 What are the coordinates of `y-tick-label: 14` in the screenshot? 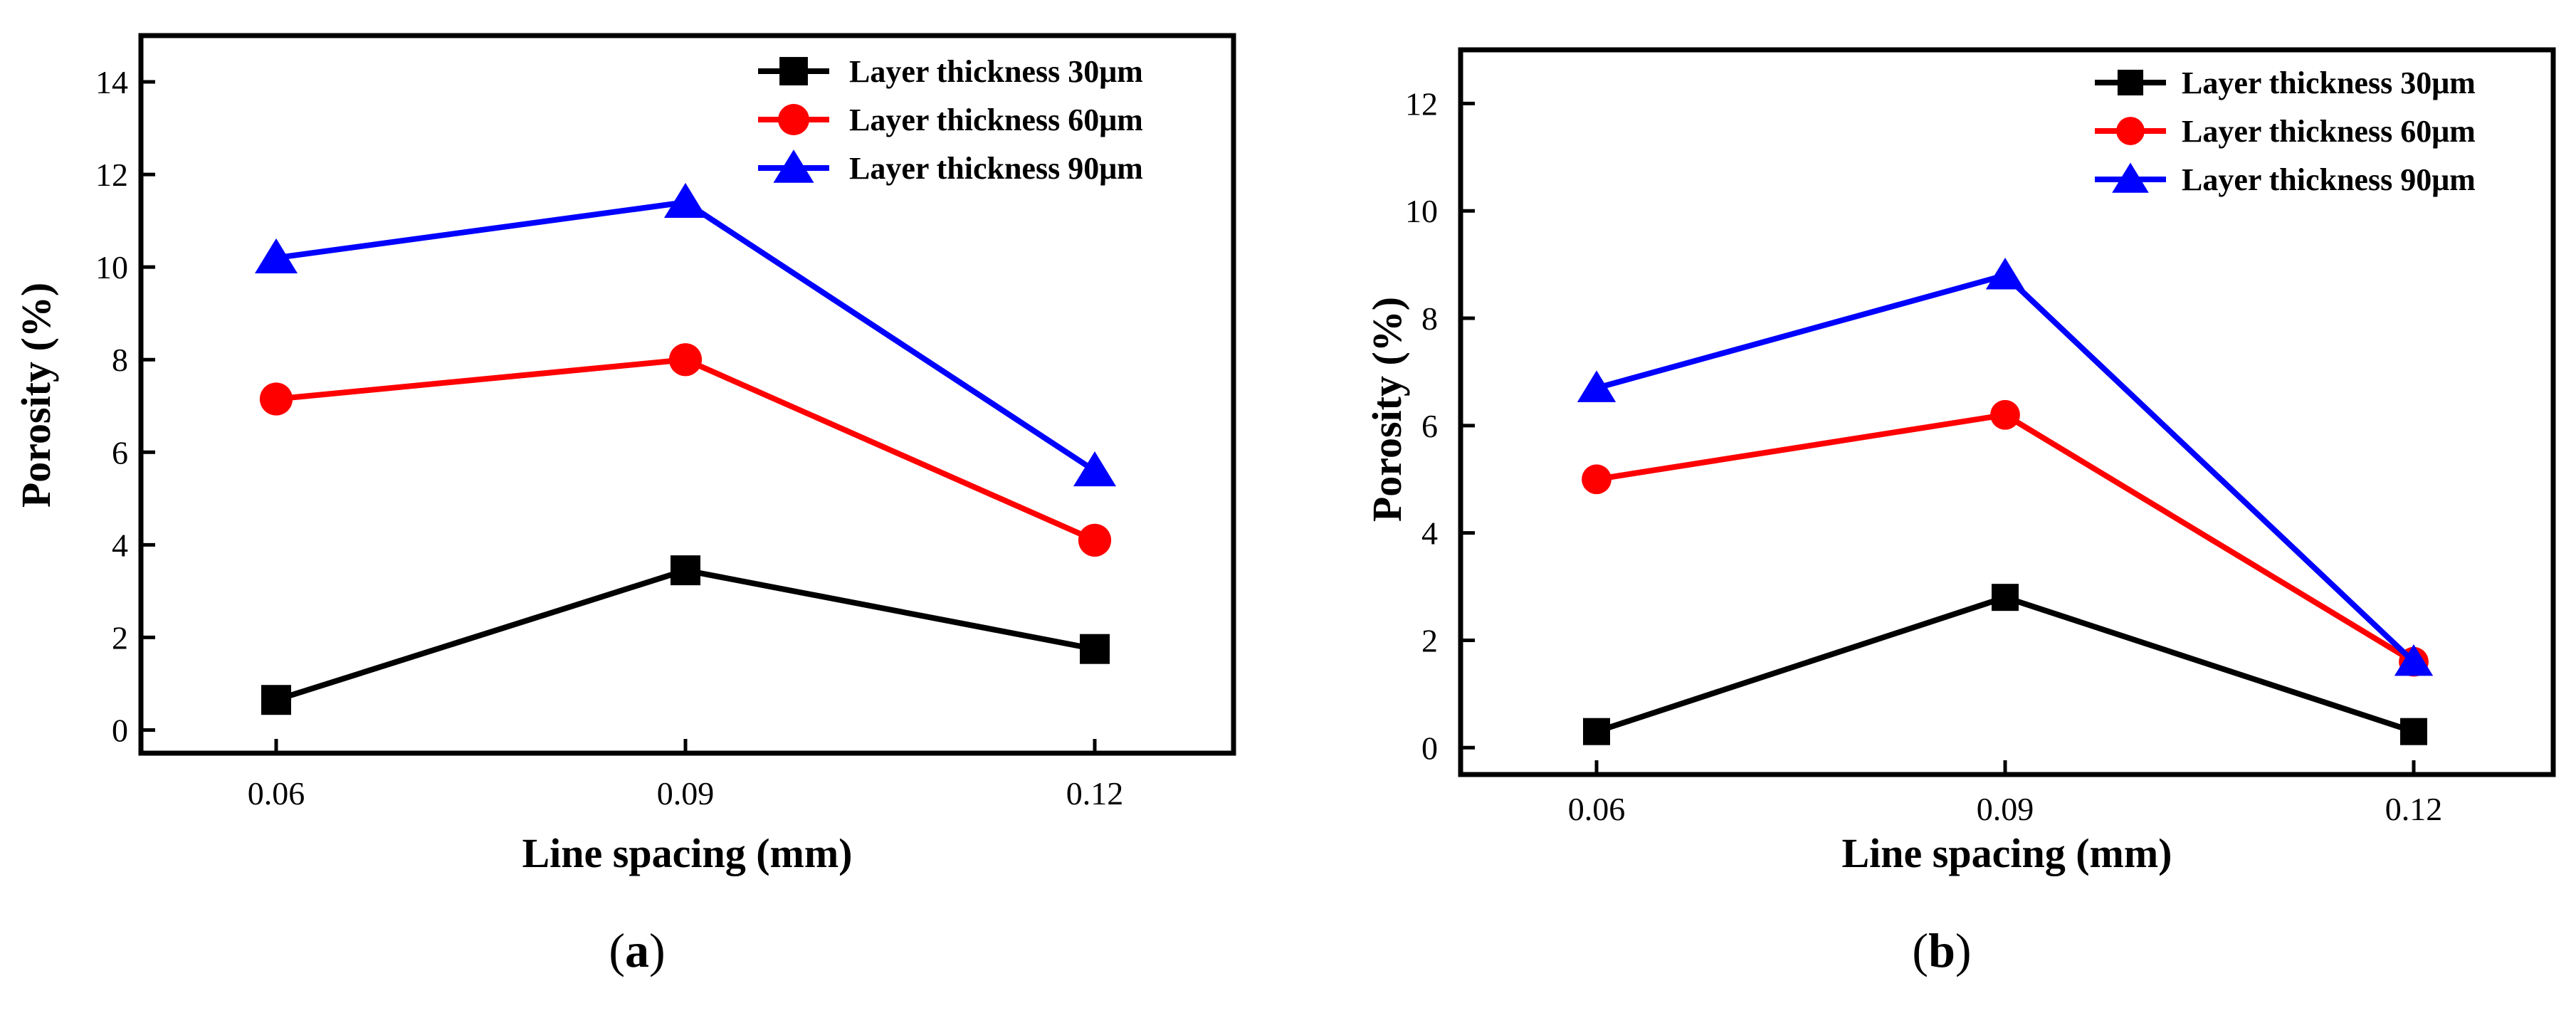 It's located at (112, 82).